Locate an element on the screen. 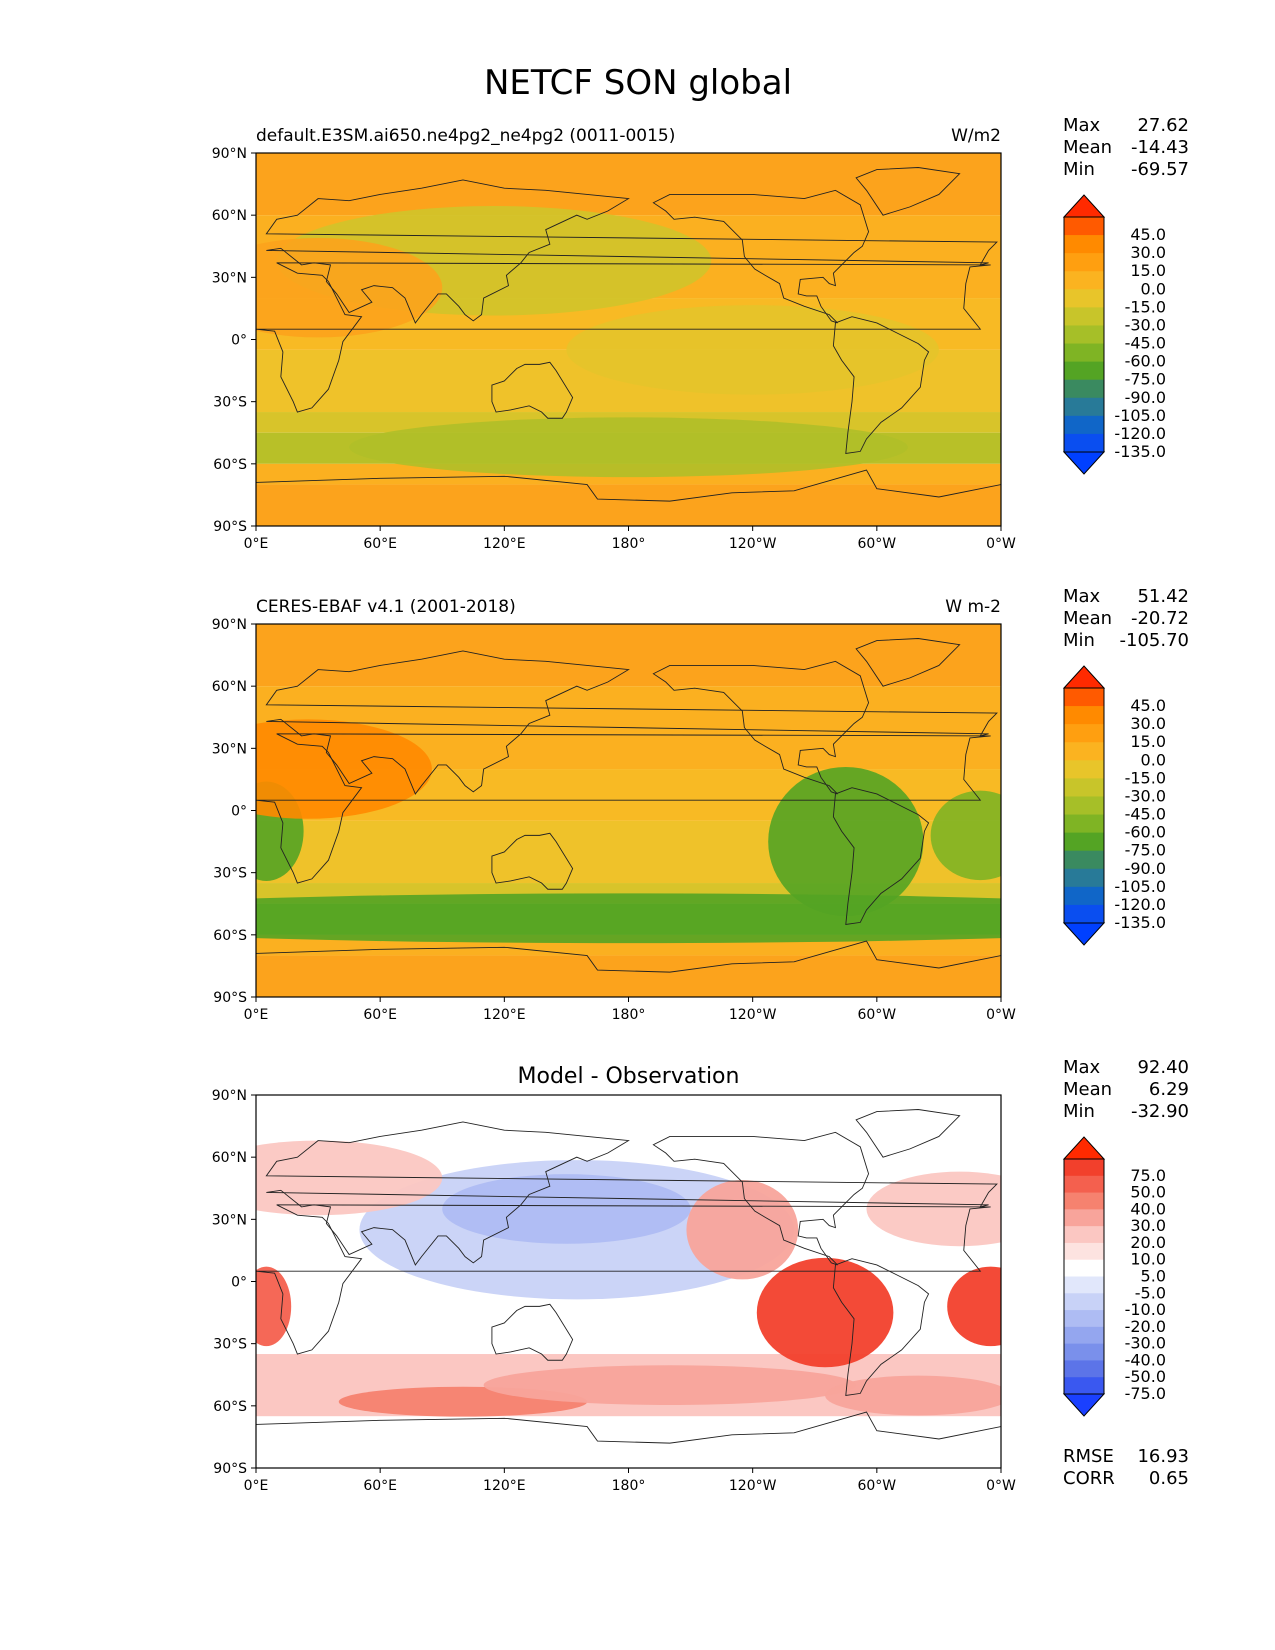 The image size is (1275, 1650). colorbar-extend-max is located at coordinates (1084, 1148).